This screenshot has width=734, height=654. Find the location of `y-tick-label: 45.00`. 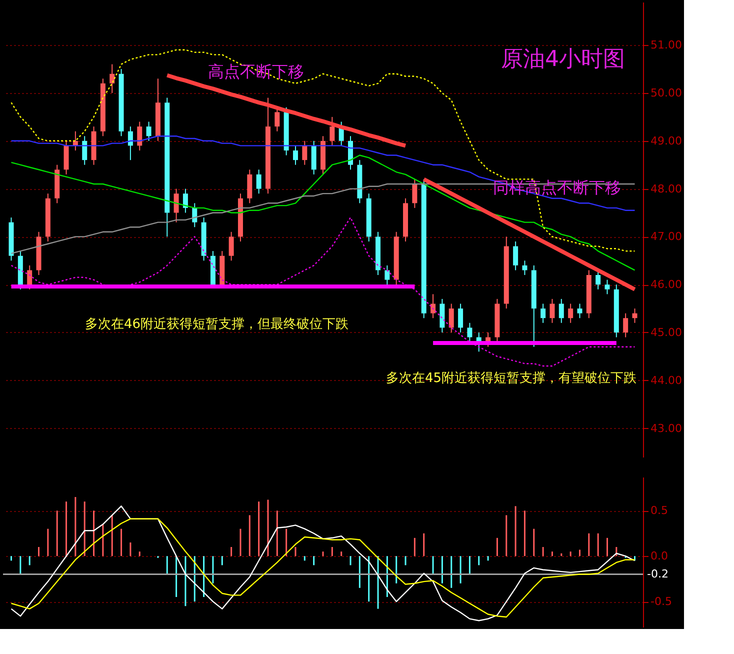

y-tick-label: 45.00 is located at coordinates (666, 332).